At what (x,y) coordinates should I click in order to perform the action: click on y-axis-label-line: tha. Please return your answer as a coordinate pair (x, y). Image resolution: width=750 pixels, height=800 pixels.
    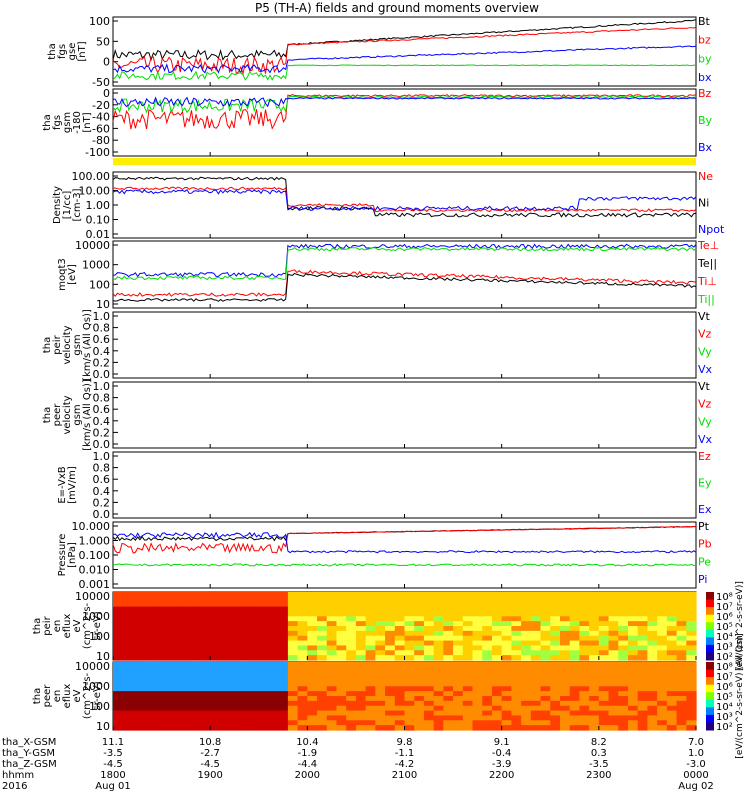
    Looking at the image, I should click on (47, 122).